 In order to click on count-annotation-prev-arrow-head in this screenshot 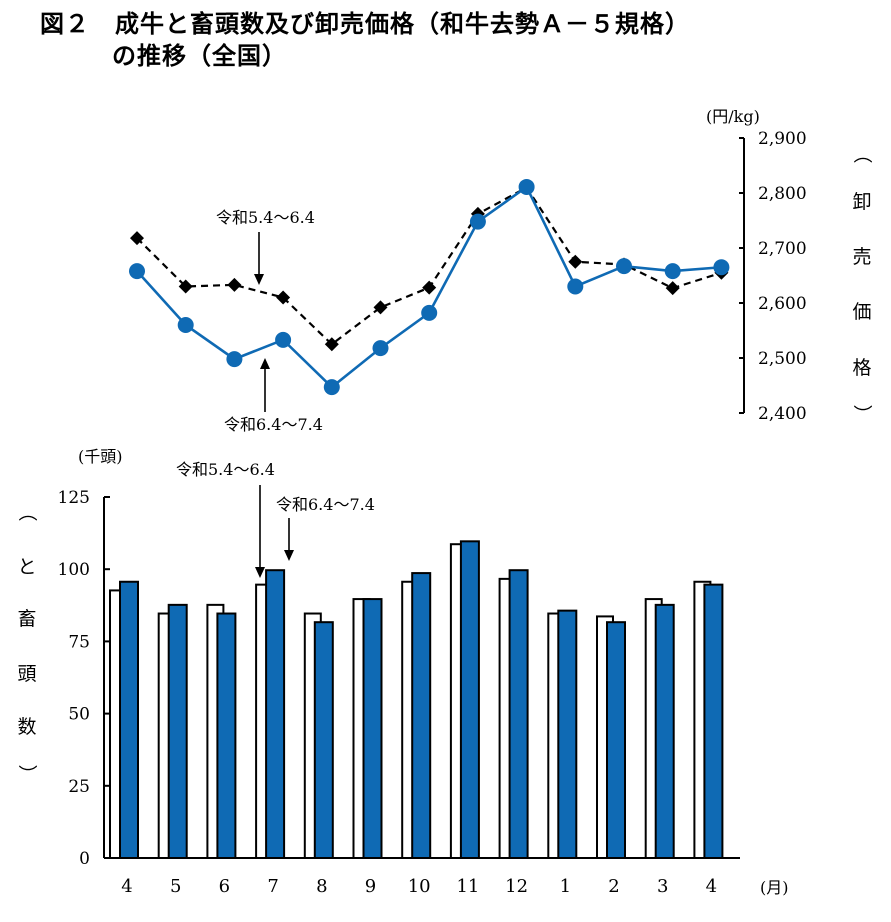, I will do `click(260, 572)`.